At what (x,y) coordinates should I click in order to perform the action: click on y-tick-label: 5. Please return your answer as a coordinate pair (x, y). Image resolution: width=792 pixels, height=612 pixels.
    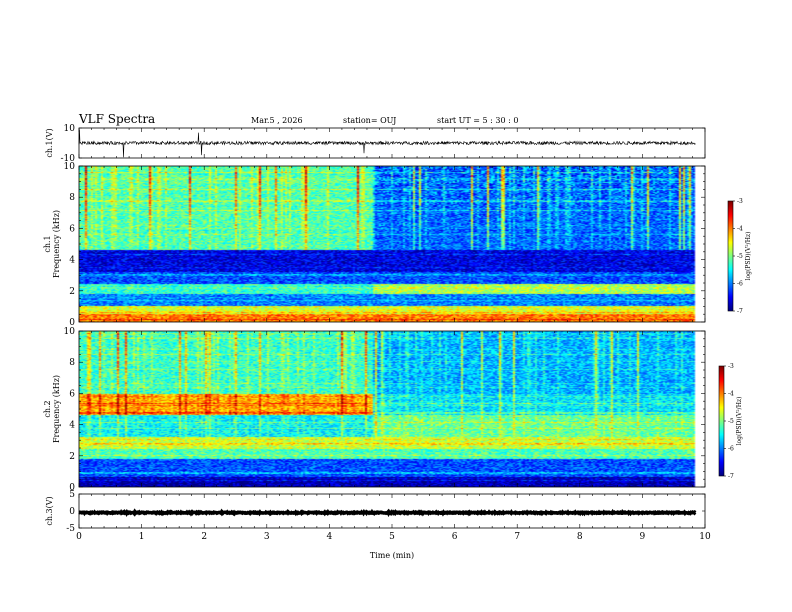
    Looking at the image, I should click on (72, 495).